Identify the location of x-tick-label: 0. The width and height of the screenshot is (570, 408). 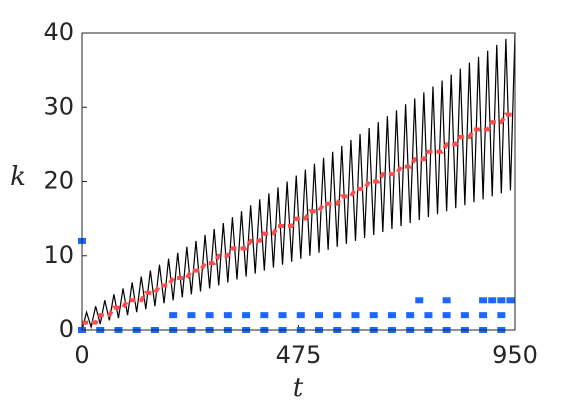
(81, 355).